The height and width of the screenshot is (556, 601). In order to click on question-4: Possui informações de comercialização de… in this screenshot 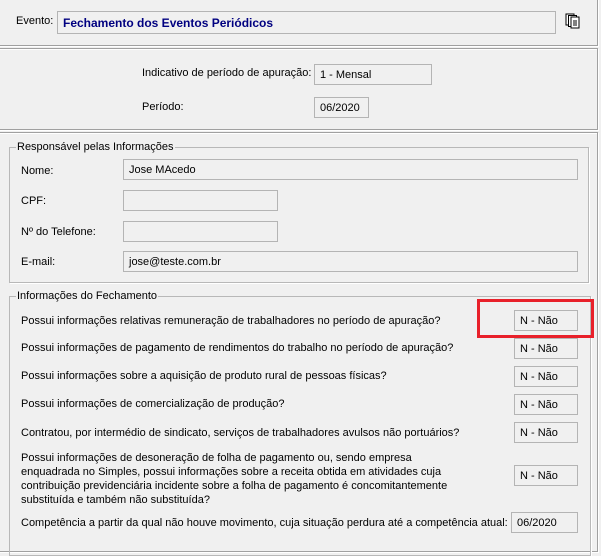, I will do `click(153, 404)`.